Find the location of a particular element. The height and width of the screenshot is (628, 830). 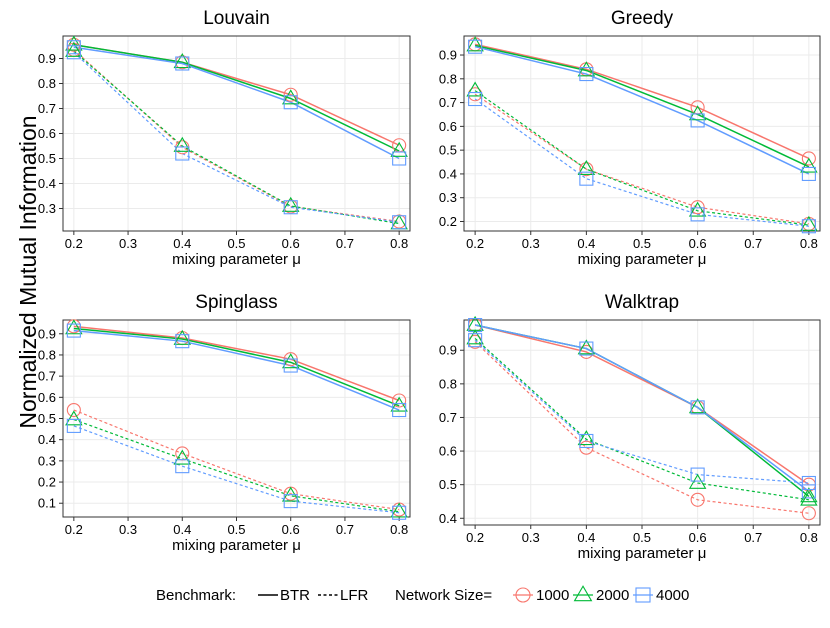

panel-title: Walktrap is located at coordinates (642, 302).